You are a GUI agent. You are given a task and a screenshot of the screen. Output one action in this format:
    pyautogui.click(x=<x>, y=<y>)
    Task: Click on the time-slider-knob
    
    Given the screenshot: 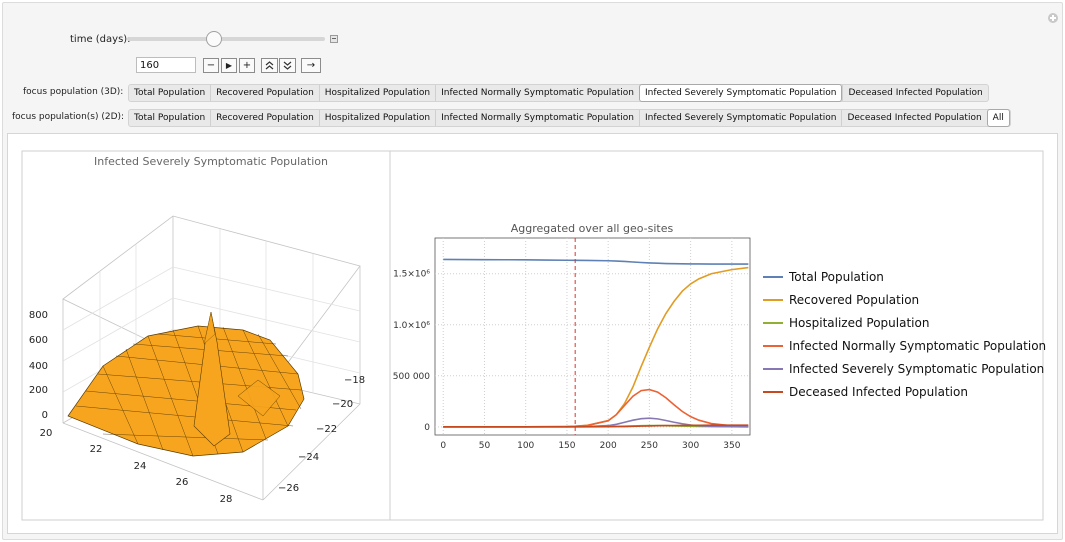 What is the action you would take?
    pyautogui.click(x=214, y=39)
    